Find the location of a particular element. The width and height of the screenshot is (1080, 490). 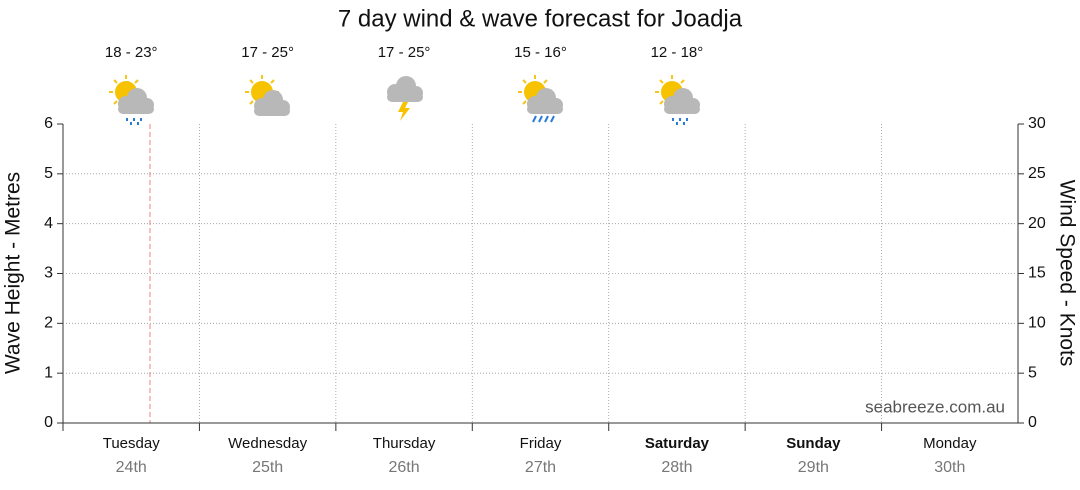

date-label: 30th is located at coordinates (949, 467).